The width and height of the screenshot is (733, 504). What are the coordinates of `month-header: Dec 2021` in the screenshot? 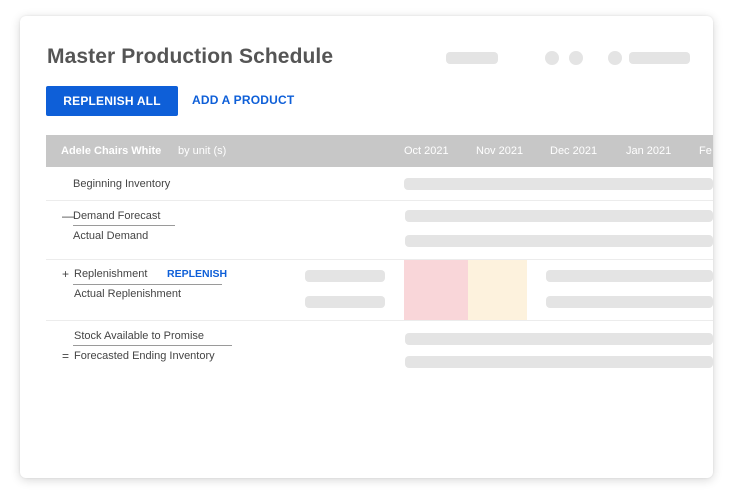 It's located at (574, 151).